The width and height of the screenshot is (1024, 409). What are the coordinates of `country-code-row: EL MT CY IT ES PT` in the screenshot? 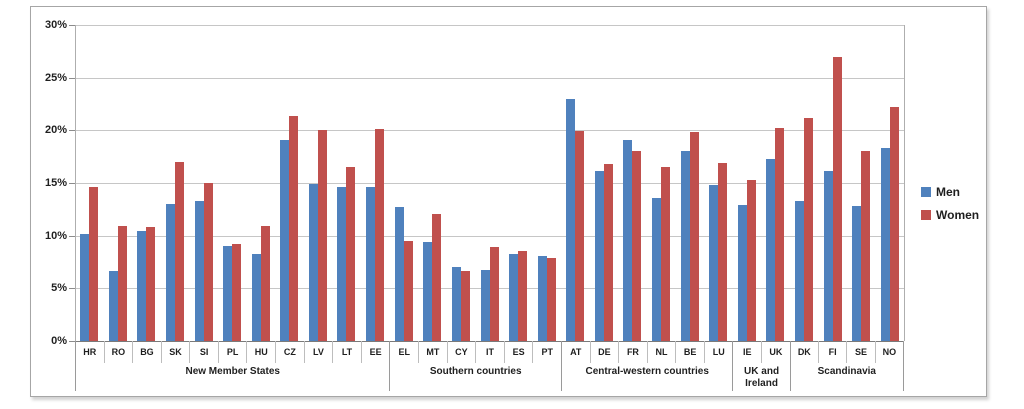 It's located at (475, 352).